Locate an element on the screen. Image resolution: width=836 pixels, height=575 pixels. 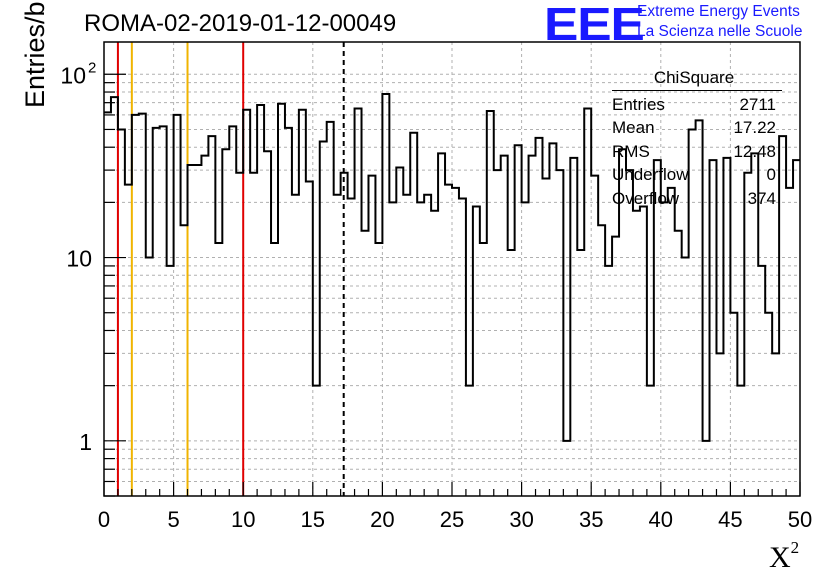
x-tick-label: 0 is located at coordinates (104, 519).